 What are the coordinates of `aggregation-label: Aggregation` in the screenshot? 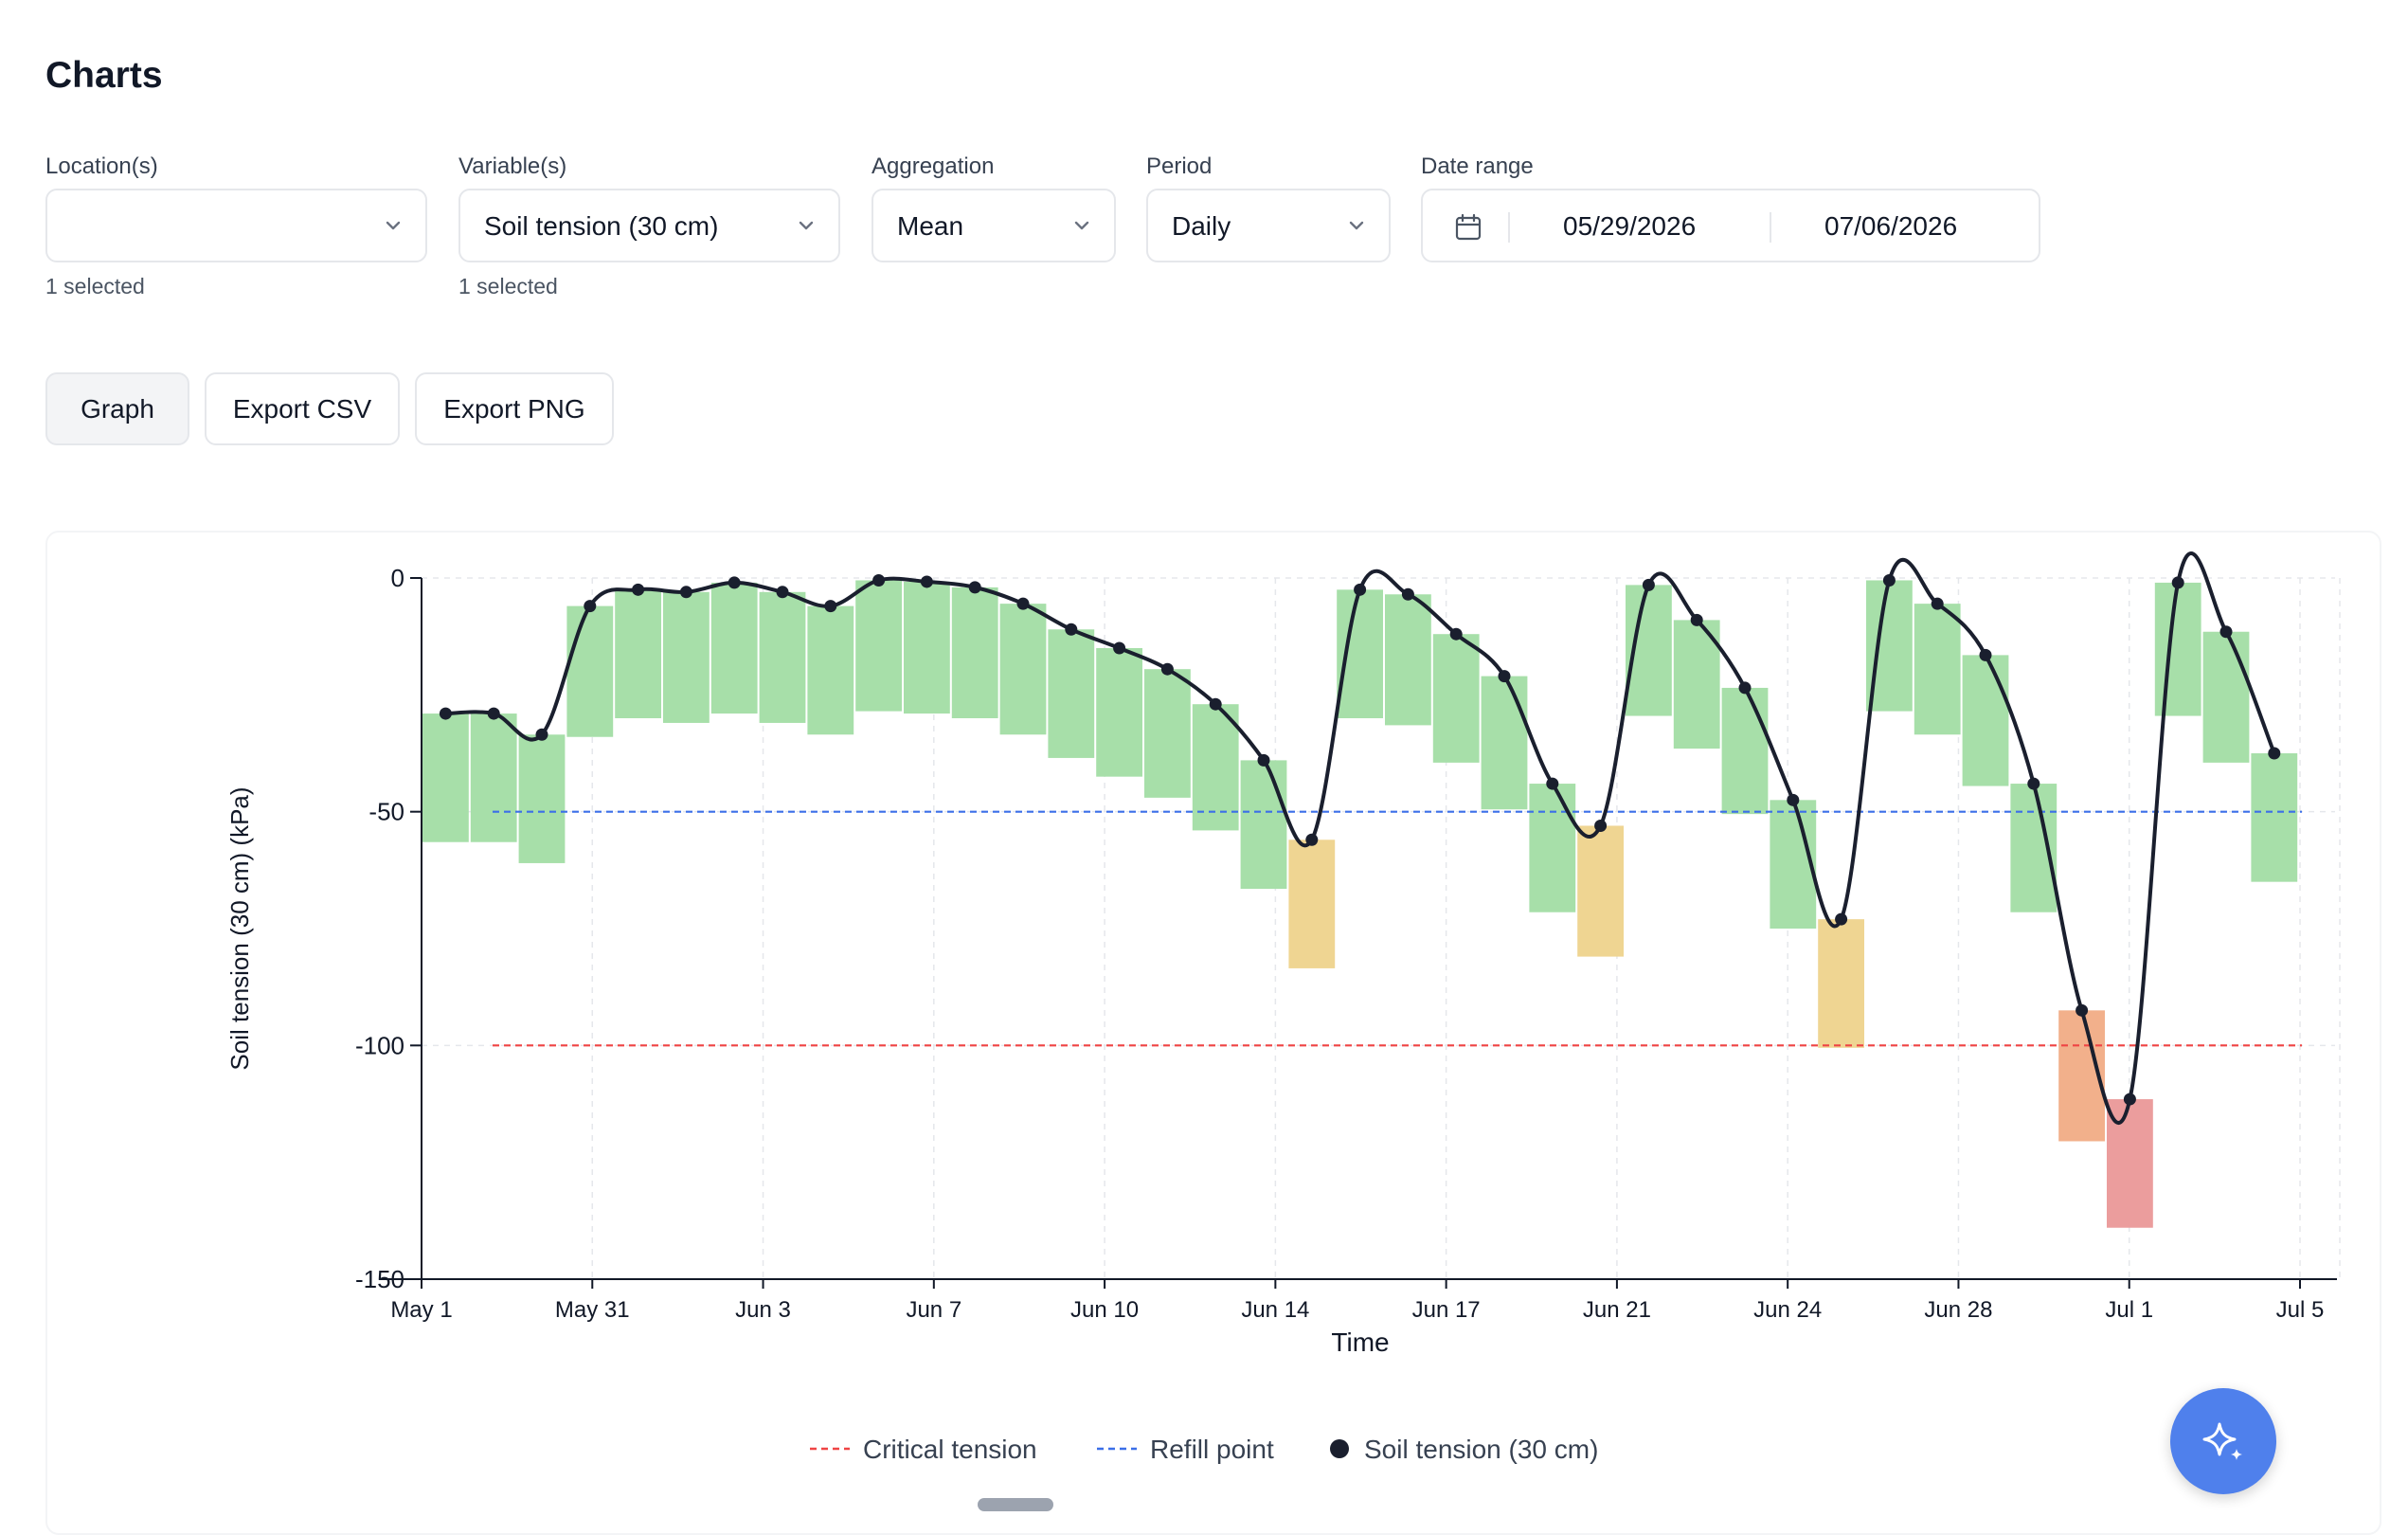 It's located at (933, 166).